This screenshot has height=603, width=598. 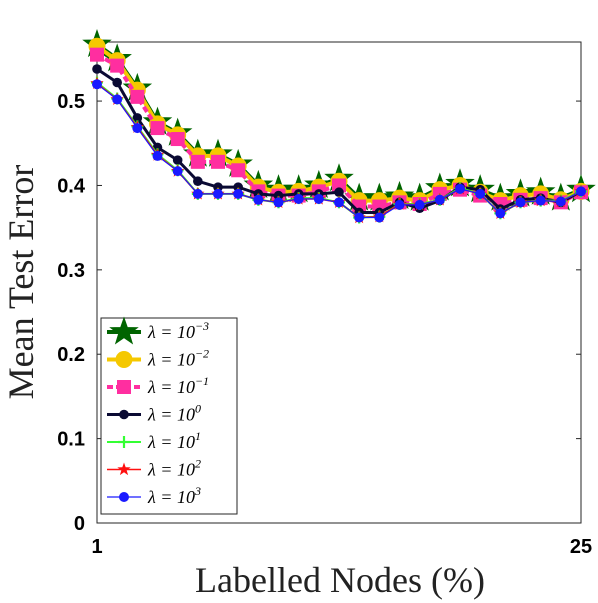 I want to click on legend-label-exponent: 1, so click(x=198, y=436).